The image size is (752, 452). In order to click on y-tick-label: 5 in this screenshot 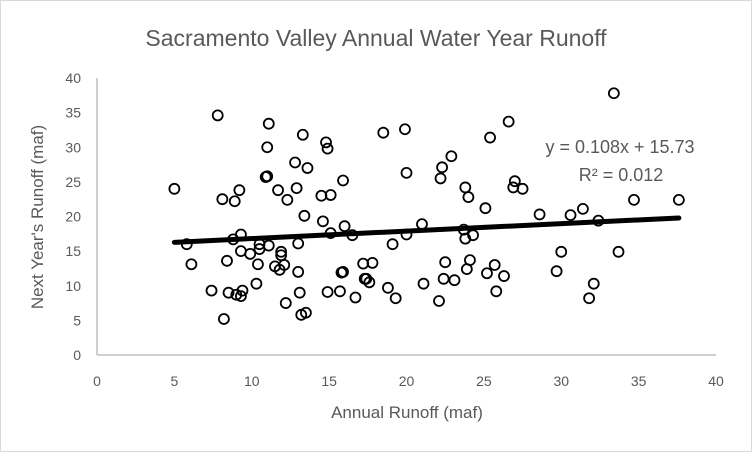, I will do `click(77, 320)`.